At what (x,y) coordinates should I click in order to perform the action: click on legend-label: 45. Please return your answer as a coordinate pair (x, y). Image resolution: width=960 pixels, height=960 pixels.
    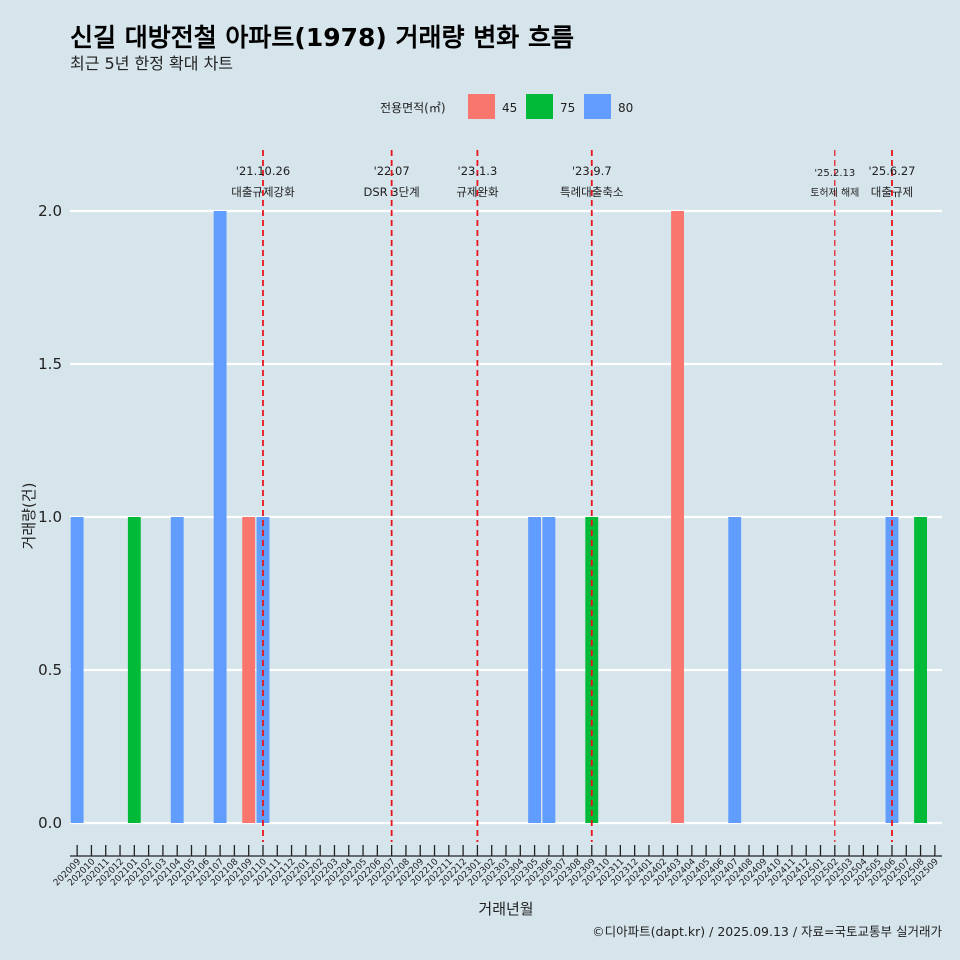
    Looking at the image, I should click on (509, 108).